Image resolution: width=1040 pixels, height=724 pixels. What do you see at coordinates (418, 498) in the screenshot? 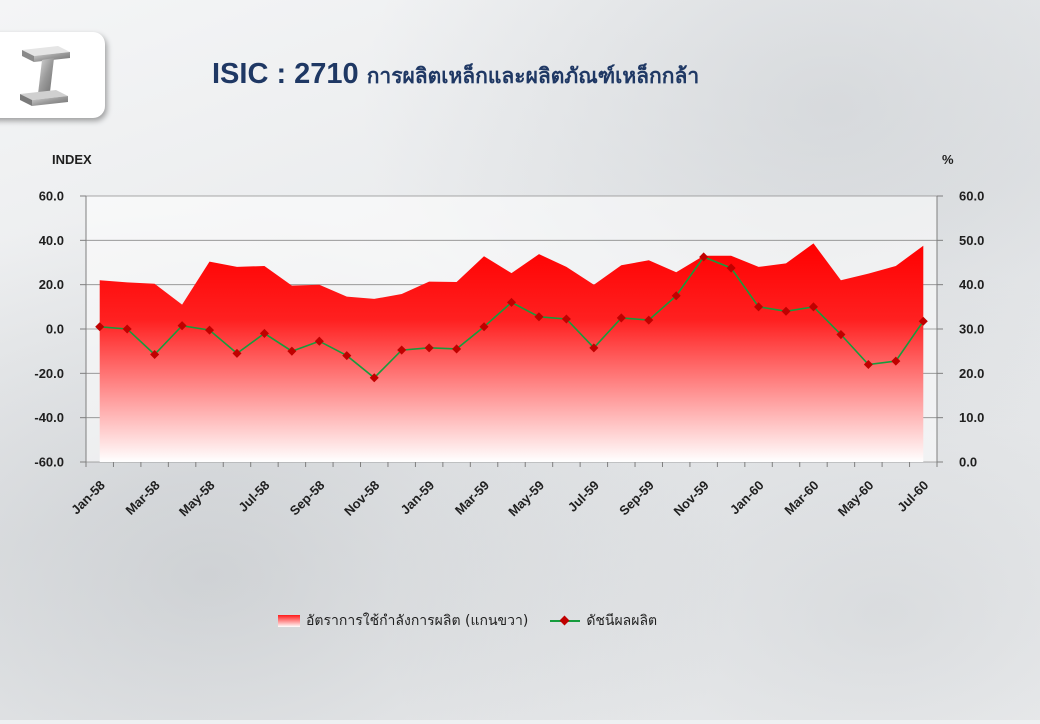
I see `x-tick-label: Jan-59` at bounding box center [418, 498].